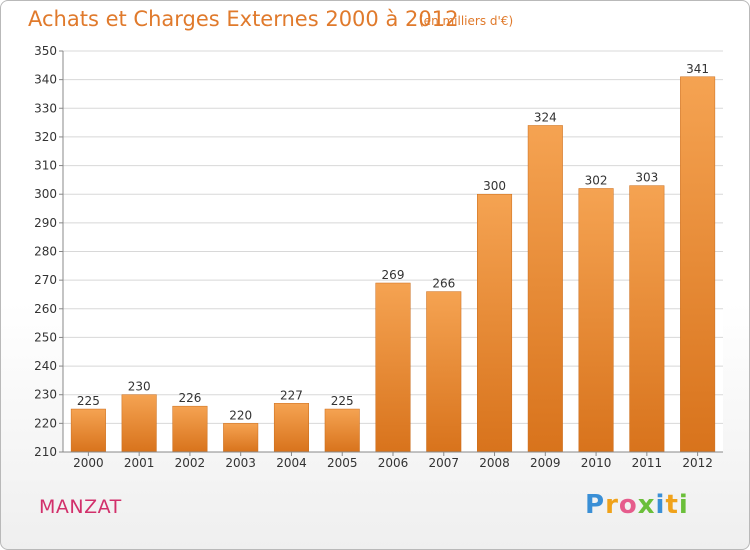 This screenshot has height=550, width=750. I want to click on x-tick-label: 2000, so click(88, 463).